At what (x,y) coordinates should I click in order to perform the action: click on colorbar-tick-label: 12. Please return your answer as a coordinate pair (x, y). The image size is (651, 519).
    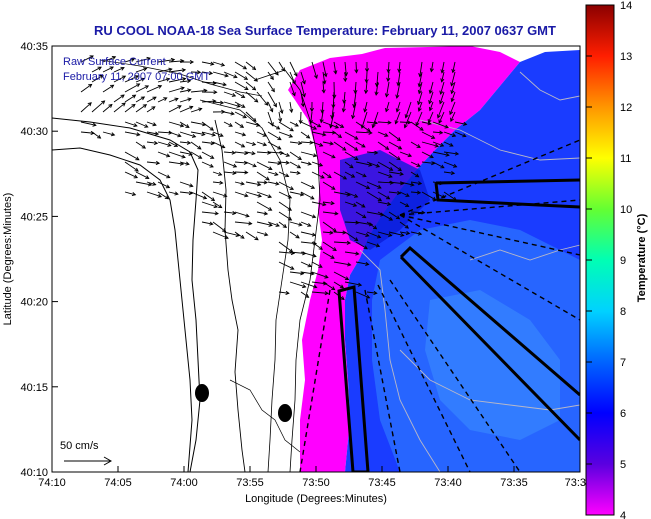
    Looking at the image, I should click on (626, 108).